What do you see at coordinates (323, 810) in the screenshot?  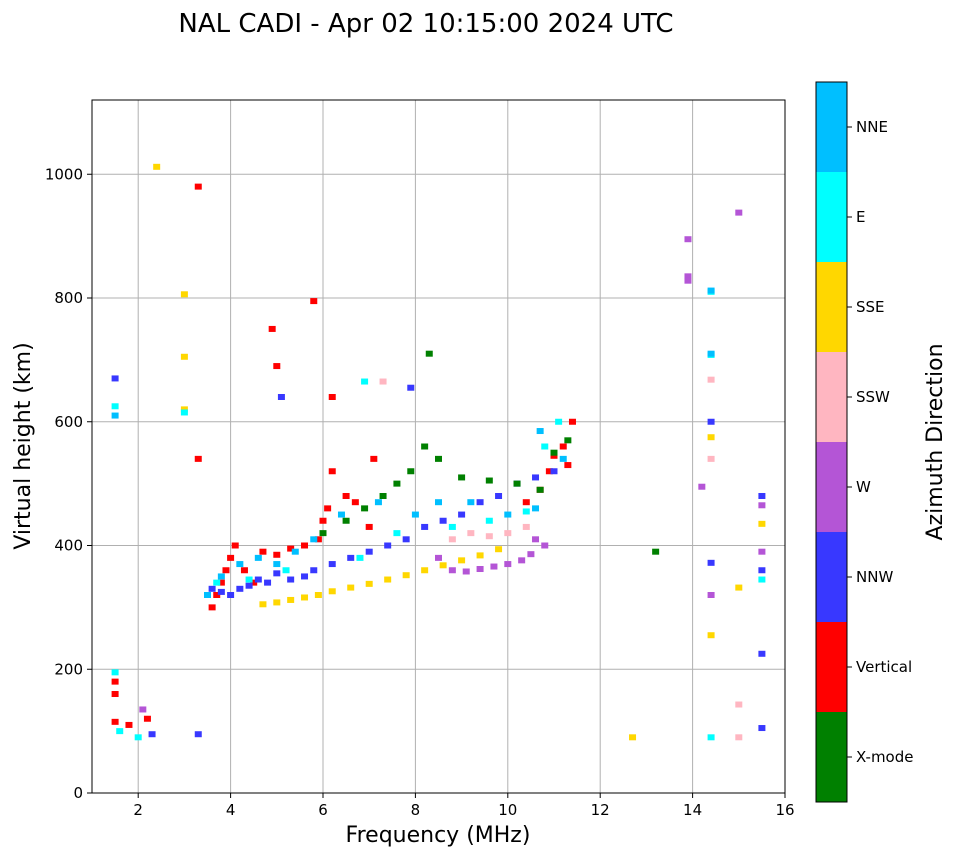 I see `x-tick-label: 6` at bounding box center [323, 810].